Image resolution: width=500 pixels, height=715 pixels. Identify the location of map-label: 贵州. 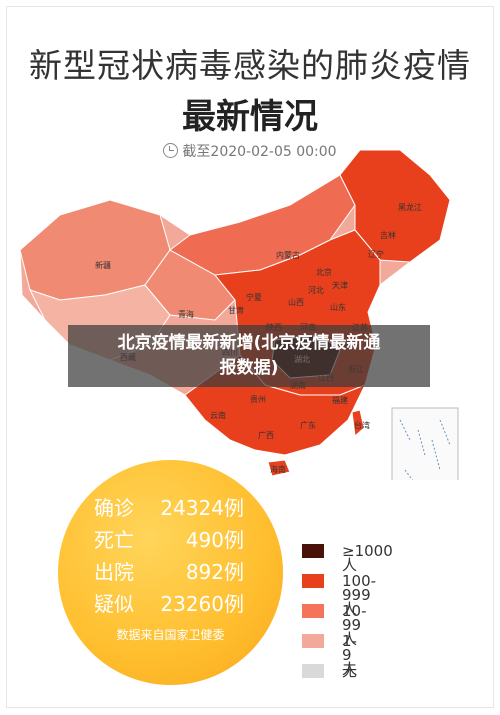
(258, 399).